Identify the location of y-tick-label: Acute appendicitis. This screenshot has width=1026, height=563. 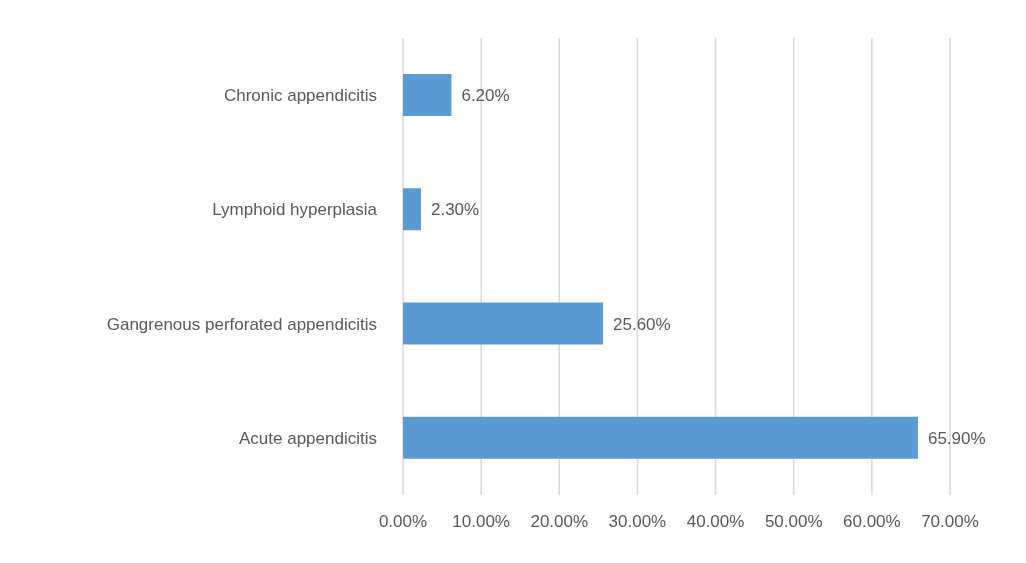
(308, 438).